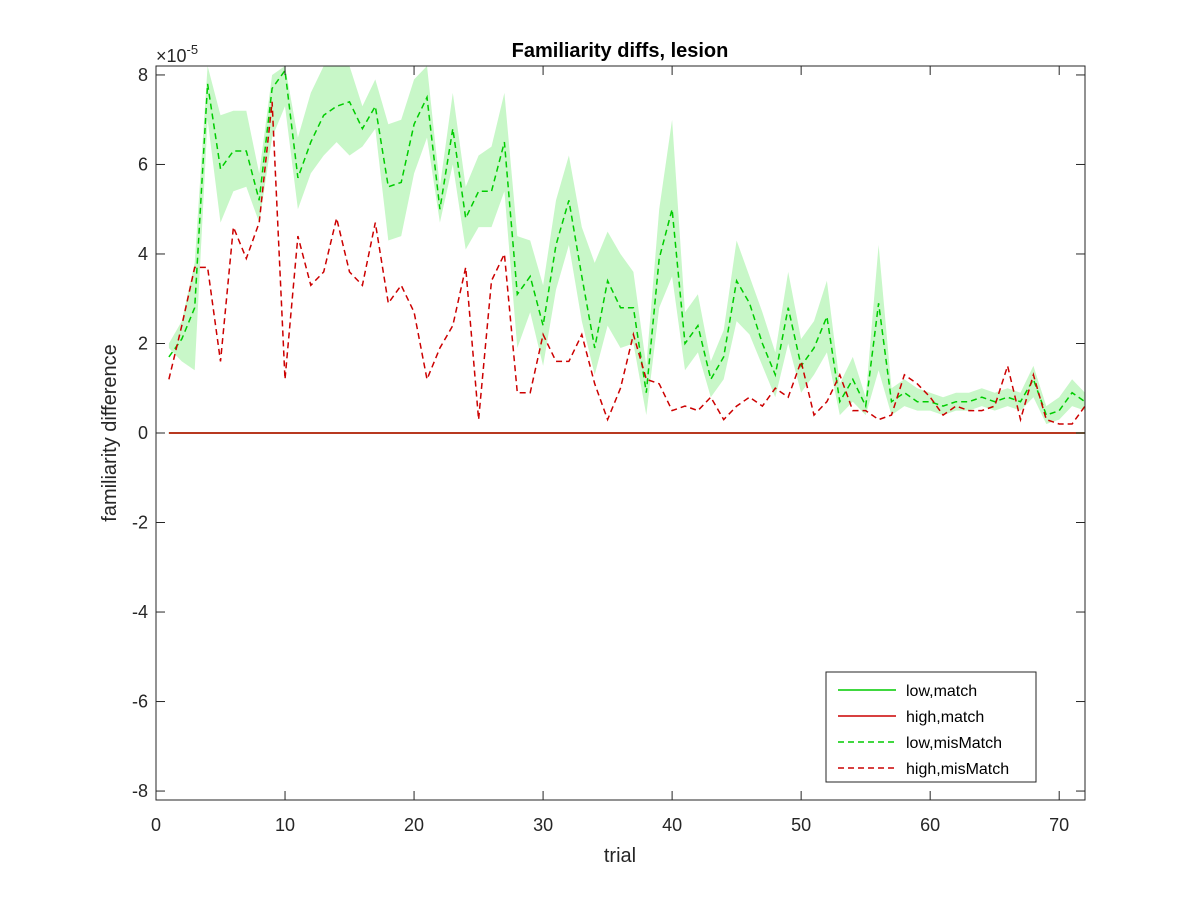 The height and width of the screenshot is (900, 1200). What do you see at coordinates (957, 769) in the screenshot?
I see `legend-label: high,misMatch` at bounding box center [957, 769].